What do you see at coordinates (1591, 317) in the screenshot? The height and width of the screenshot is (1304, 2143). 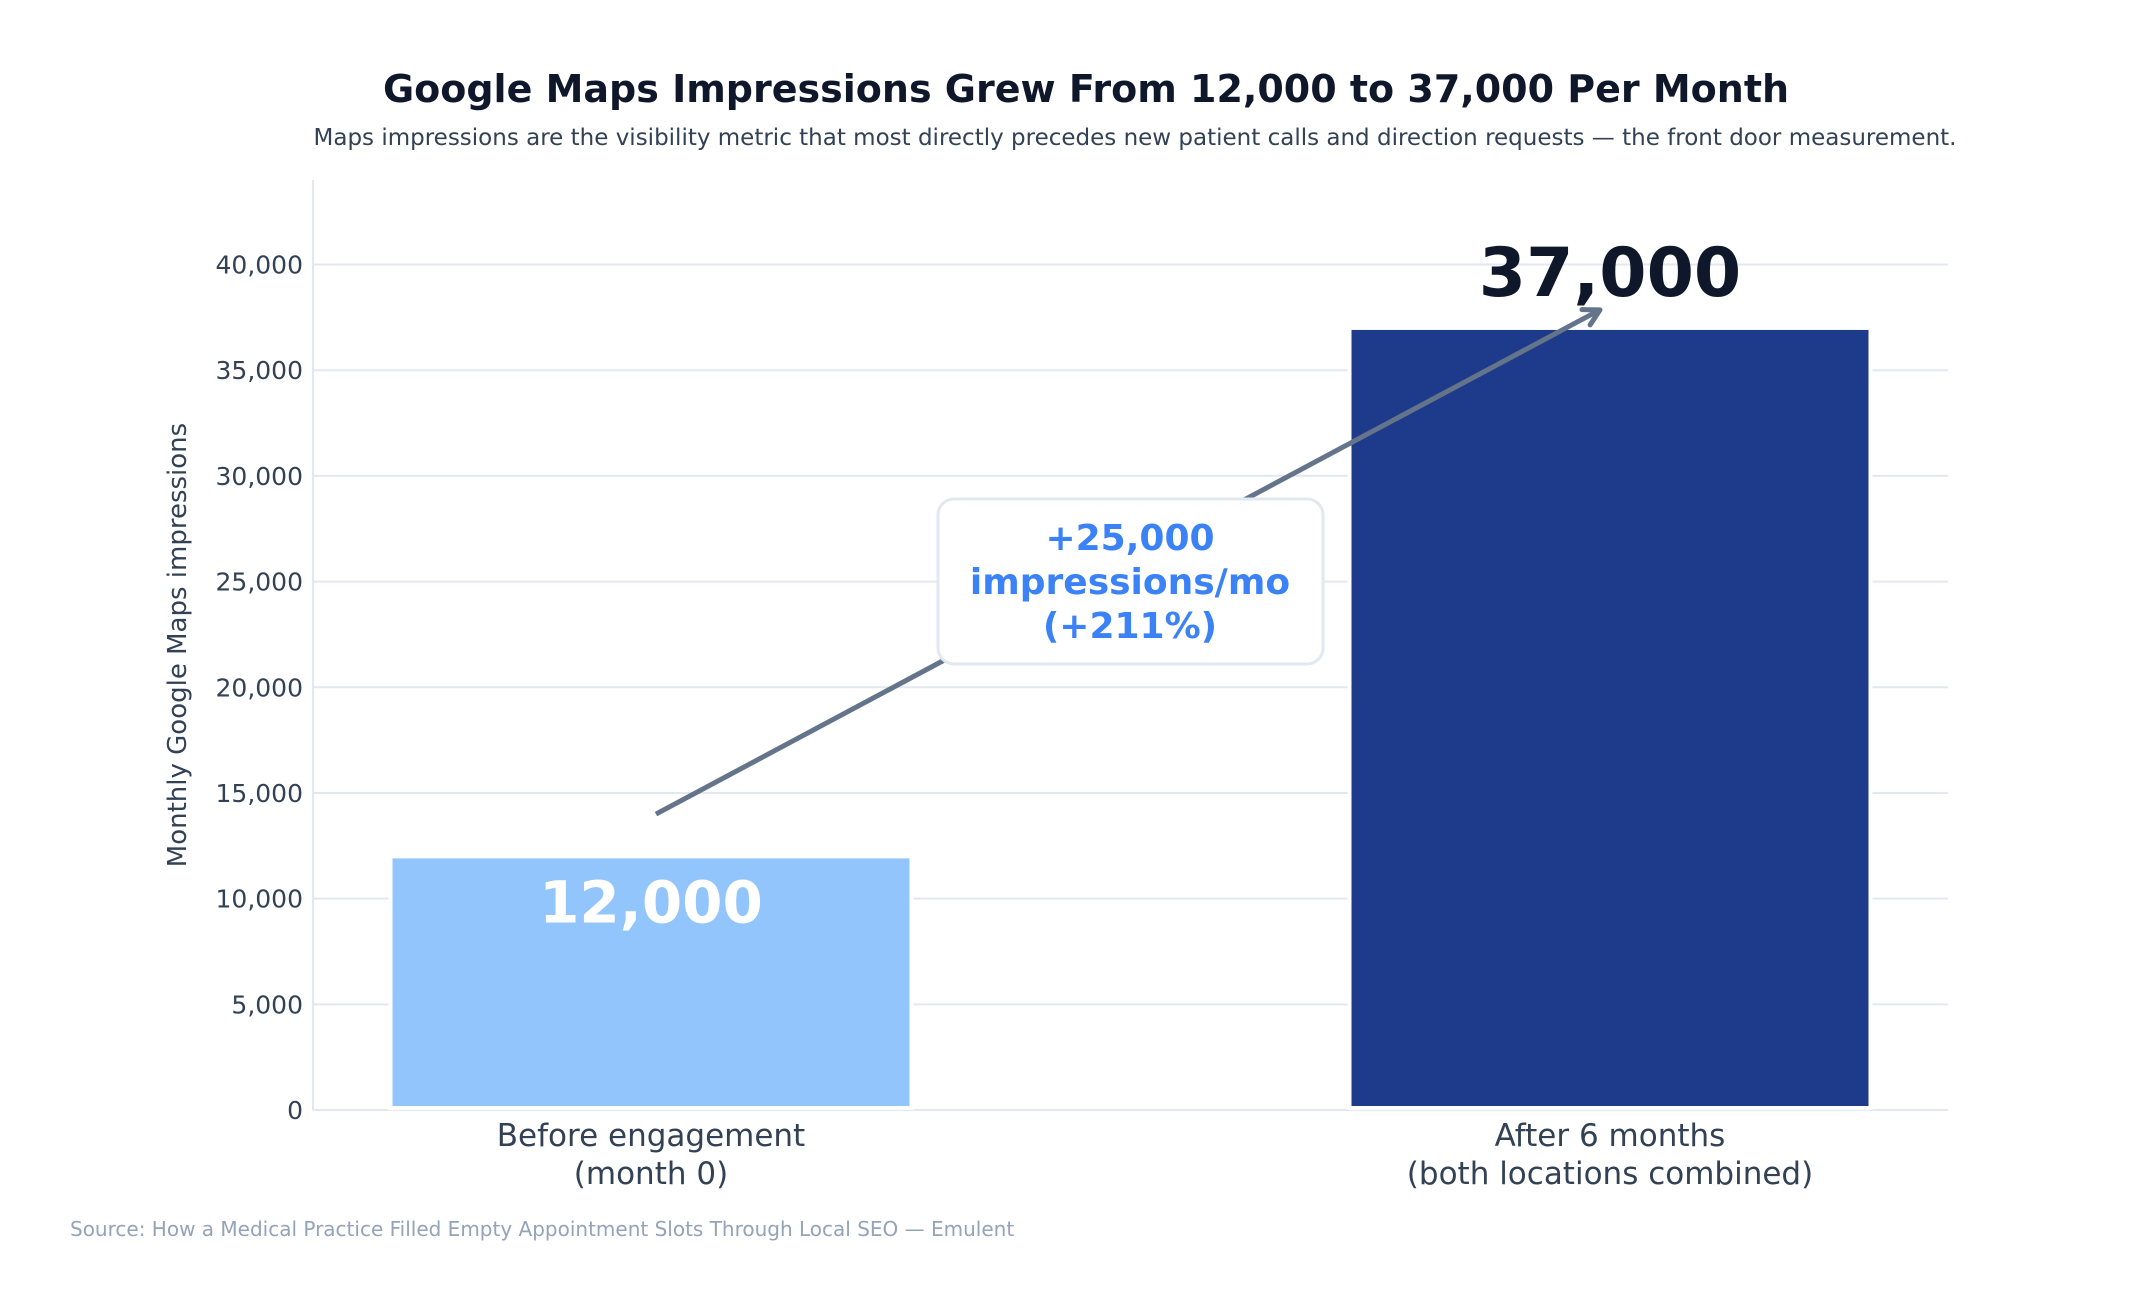 I see `arrow-head-icon` at bounding box center [1591, 317].